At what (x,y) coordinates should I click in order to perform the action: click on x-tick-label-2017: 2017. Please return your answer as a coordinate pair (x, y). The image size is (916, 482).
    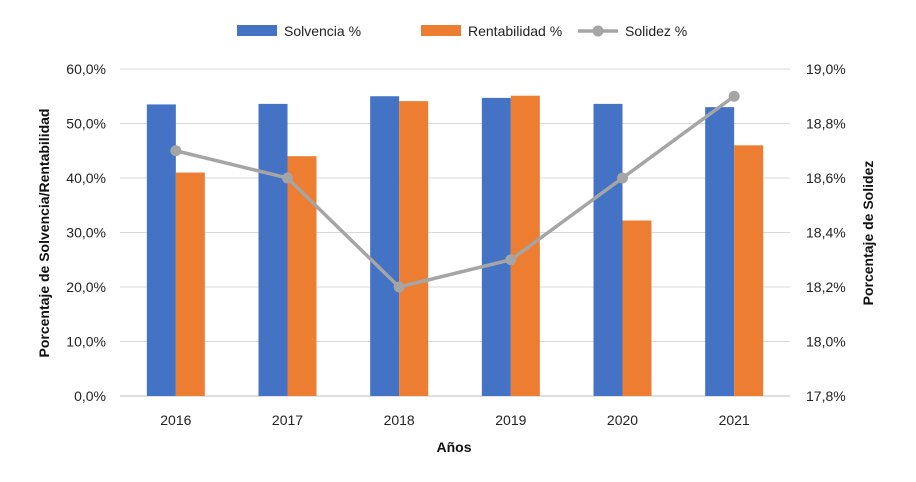
    Looking at the image, I should click on (287, 420).